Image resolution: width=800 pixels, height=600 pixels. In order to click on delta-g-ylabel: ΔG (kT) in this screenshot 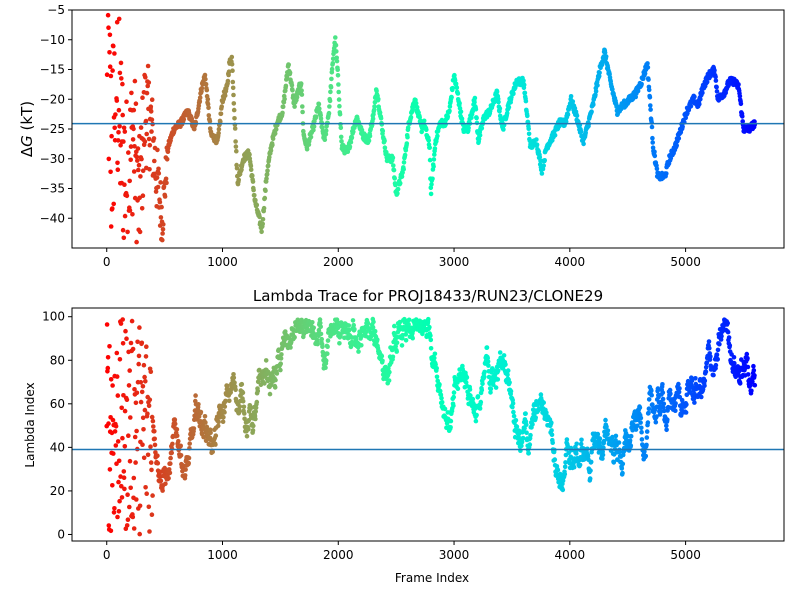, I will do `click(27, 129)`.